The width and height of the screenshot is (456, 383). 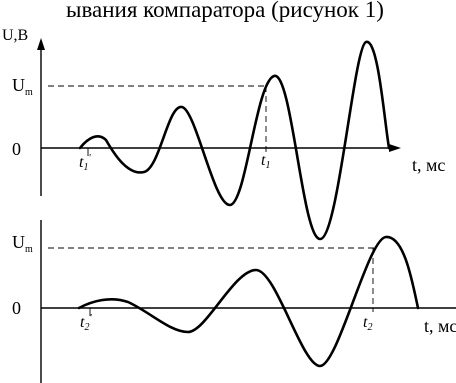 What do you see at coordinates (428, 165) in the screenshot?
I see `top-x-axis-label: t, мс` at bounding box center [428, 165].